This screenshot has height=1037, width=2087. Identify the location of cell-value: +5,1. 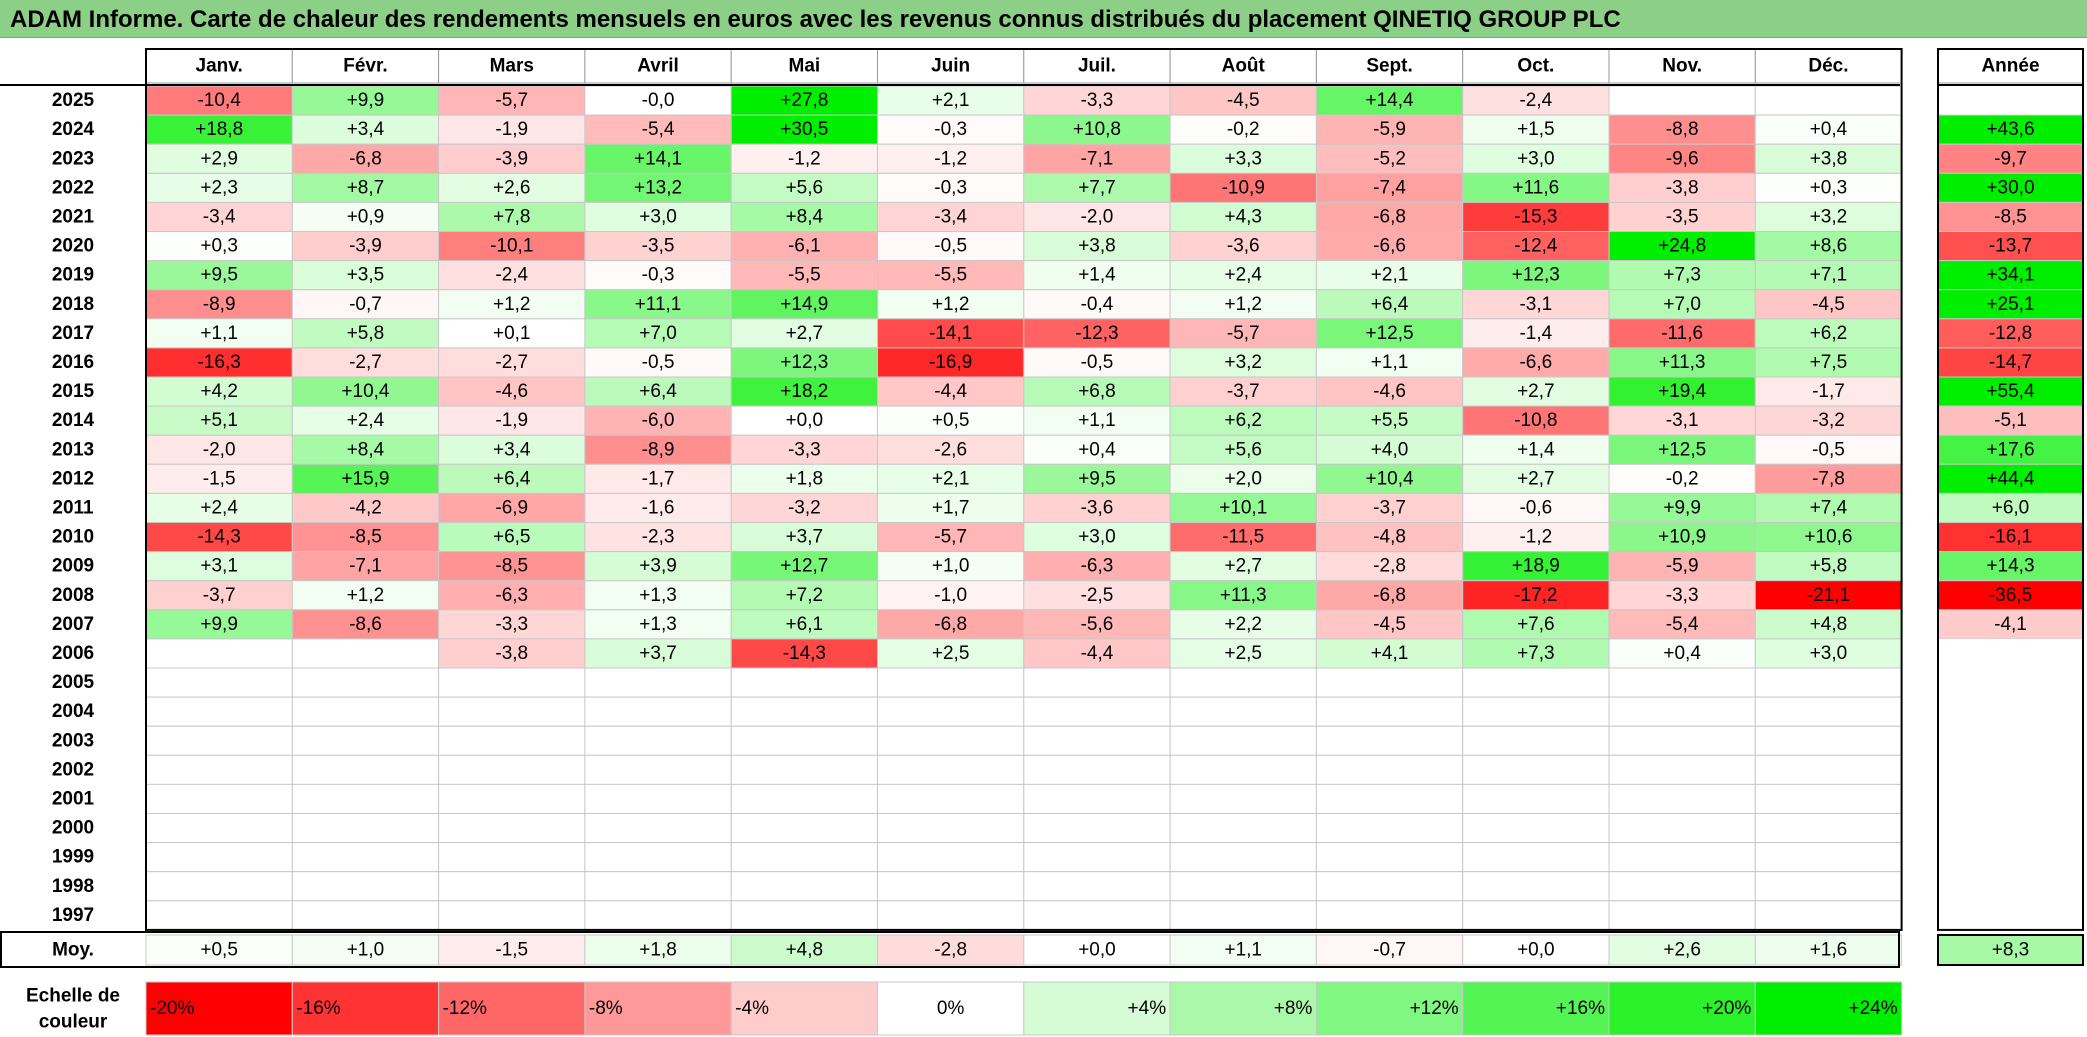
(219, 420).